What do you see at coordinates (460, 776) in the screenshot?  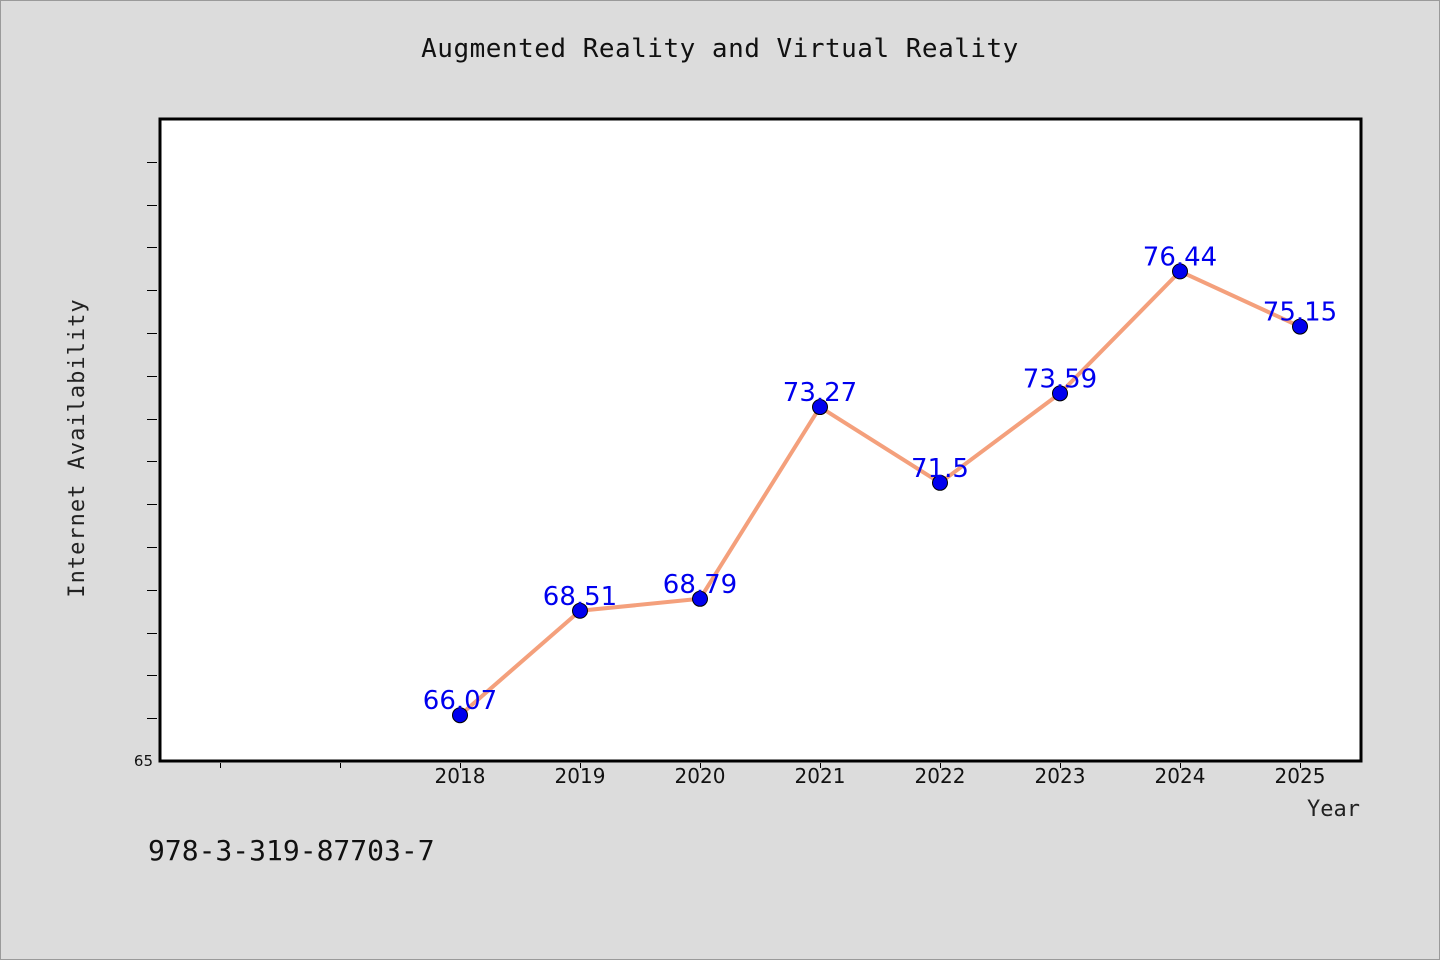 I see `x-tick-label: 2018` at bounding box center [460, 776].